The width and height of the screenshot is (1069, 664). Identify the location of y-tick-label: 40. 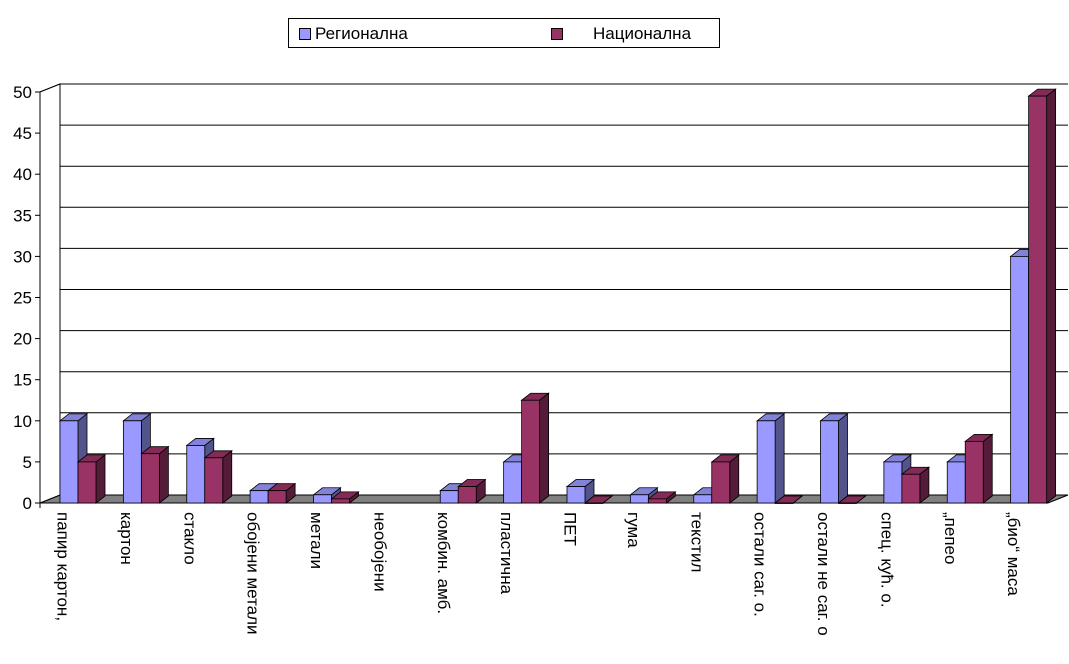
(22, 174).